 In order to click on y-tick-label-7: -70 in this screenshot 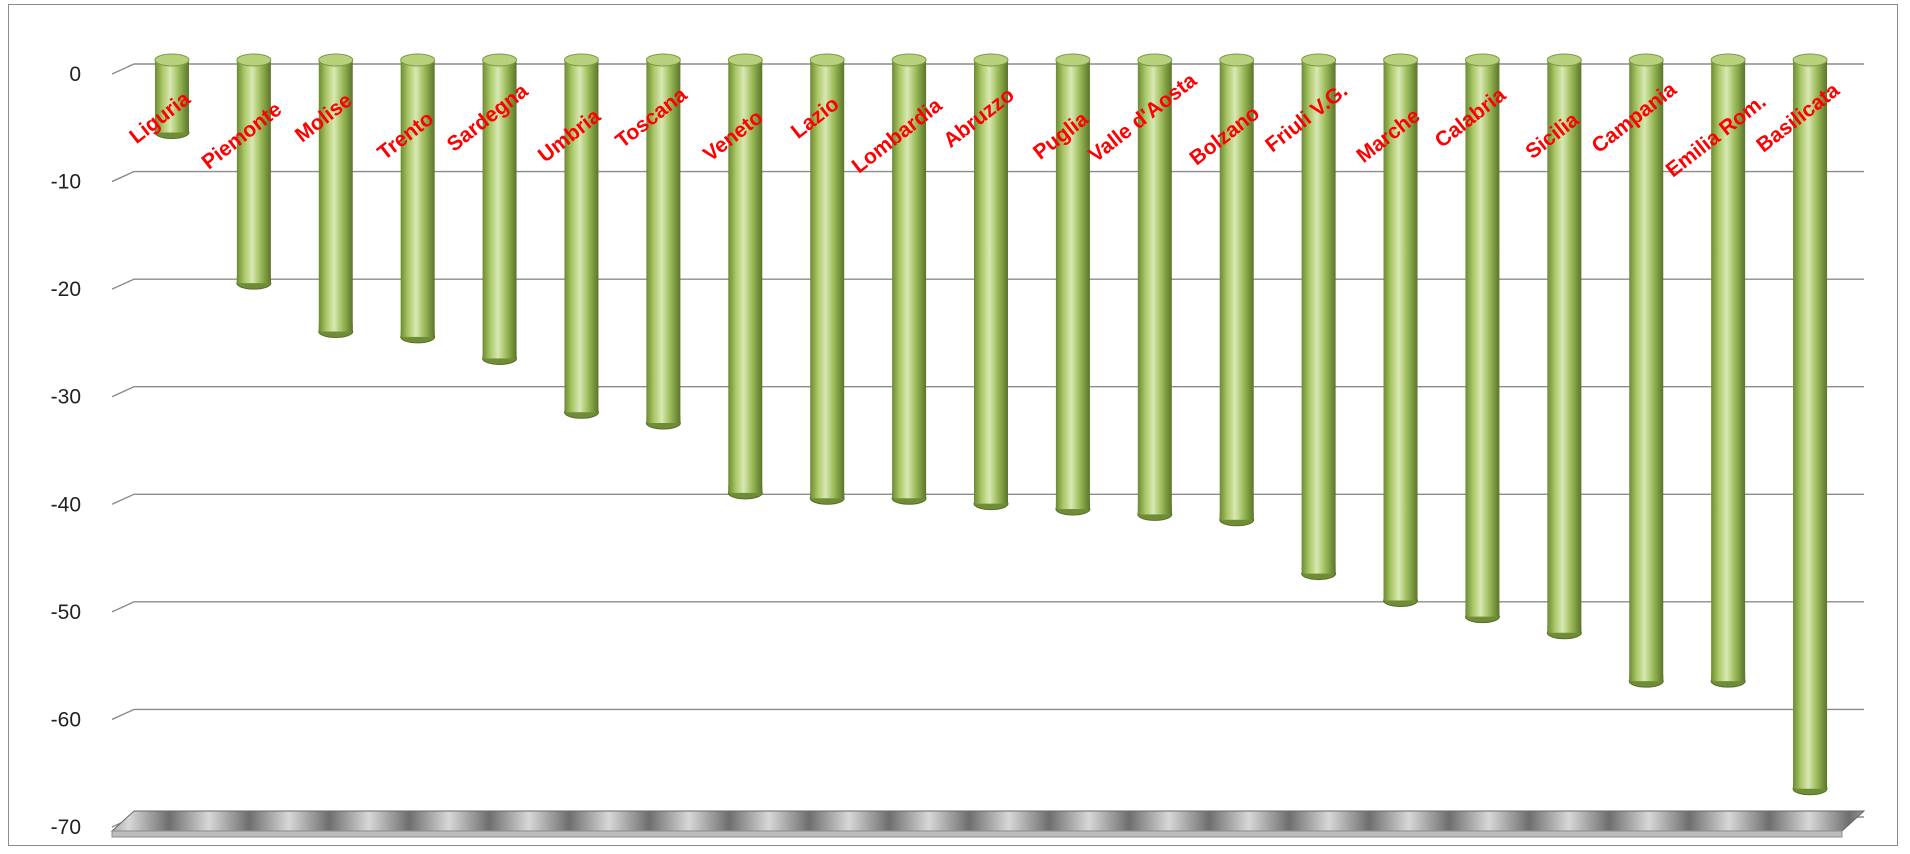, I will do `click(66, 827)`.